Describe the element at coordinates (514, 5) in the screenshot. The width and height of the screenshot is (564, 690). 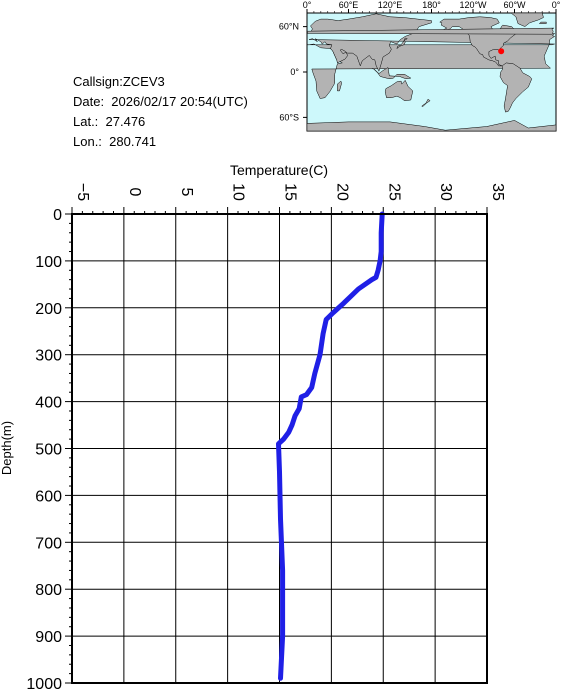
I see `map-lon-label: 60°W` at that location.